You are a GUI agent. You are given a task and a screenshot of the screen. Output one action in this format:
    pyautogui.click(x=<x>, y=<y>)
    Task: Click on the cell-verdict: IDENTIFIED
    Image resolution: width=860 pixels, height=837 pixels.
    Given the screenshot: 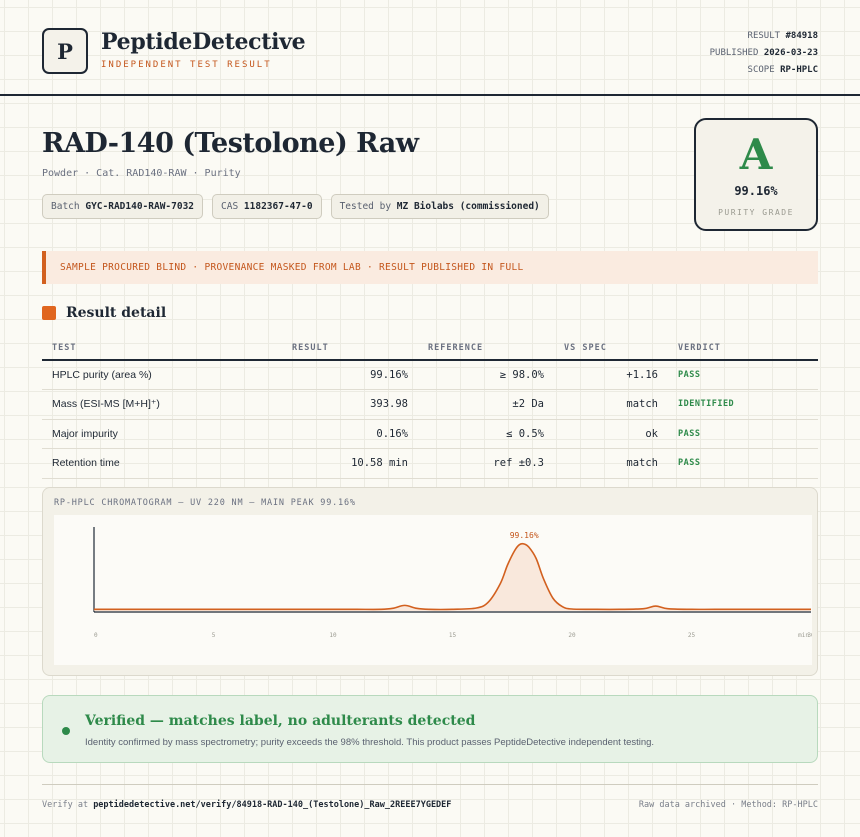 What is the action you would take?
    pyautogui.click(x=743, y=404)
    